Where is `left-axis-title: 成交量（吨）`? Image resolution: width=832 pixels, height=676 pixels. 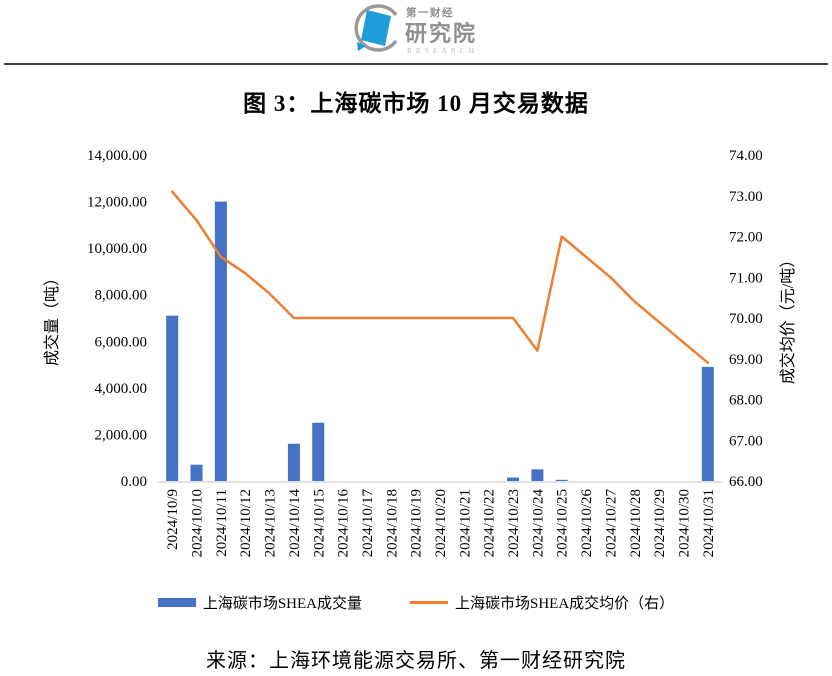 left-axis-title: 成交量（吨） is located at coordinates (52, 318).